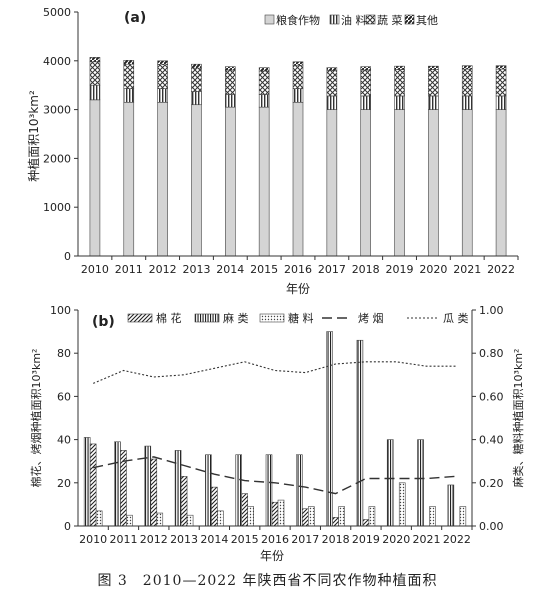 Image resolution: width=535 pixels, height=601 pixels. What do you see at coordinates (396, 539) in the screenshot?
I see `chart-b-x-tick-label: 2020` at bounding box center [396, 539].